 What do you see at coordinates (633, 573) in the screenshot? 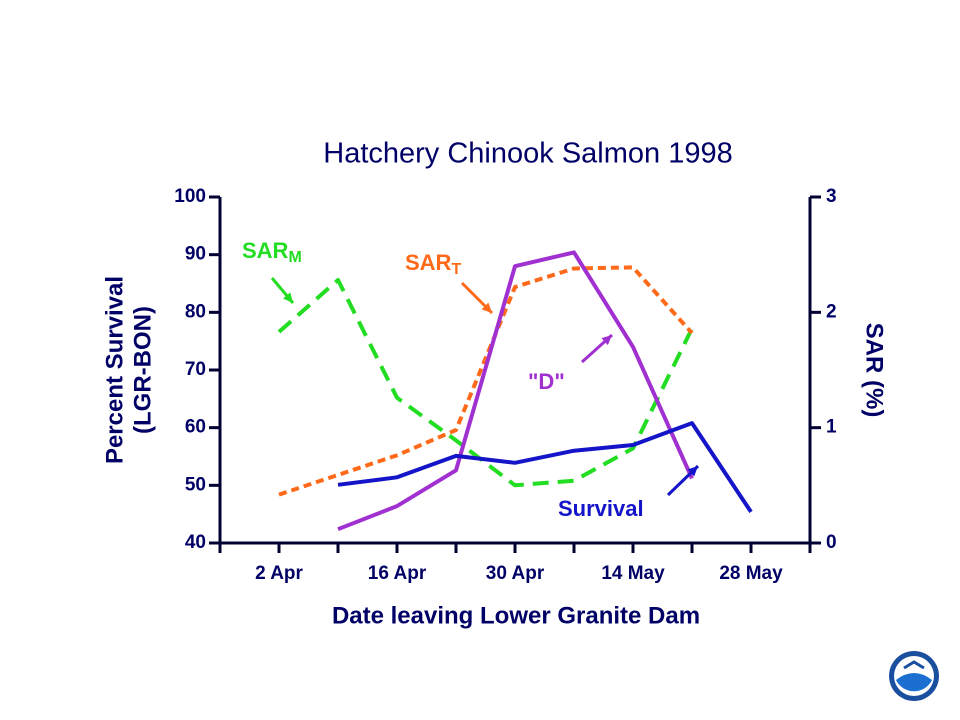
I see `x-tick-label: 14 May` at bounding box center [633, 573].